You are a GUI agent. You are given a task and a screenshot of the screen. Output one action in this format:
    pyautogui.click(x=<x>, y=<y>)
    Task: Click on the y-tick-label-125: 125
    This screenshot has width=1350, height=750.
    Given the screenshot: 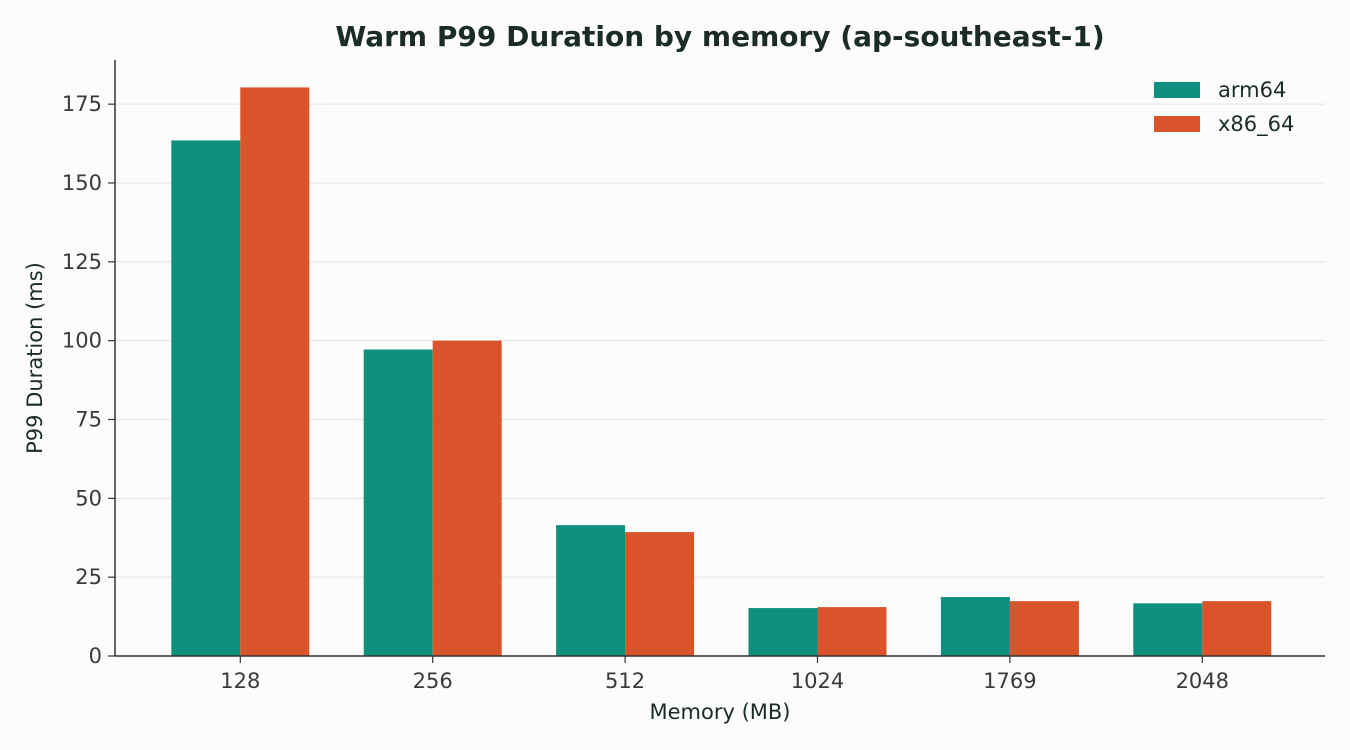 What is the action you would take?
    pyautogui.click(x=82, y=262)
    